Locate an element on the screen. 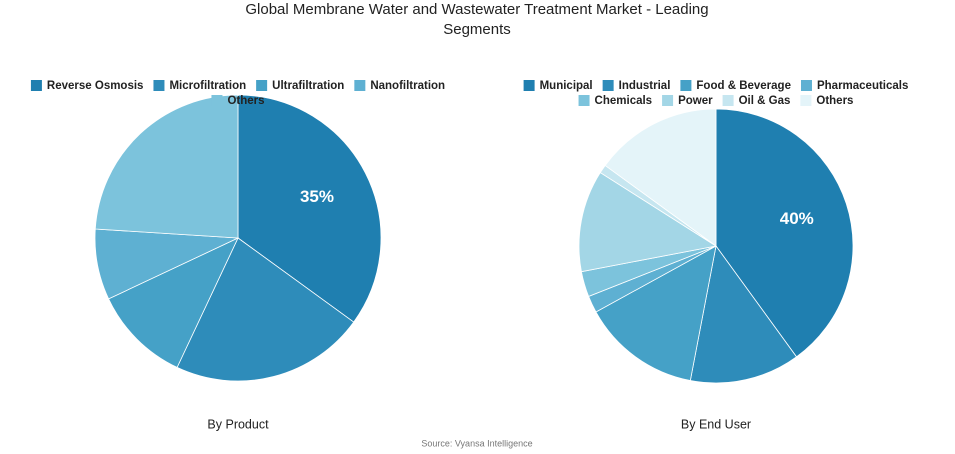 This screenshot has width=955, height=454. legend-label: Pharmaceuticals is located at coordinates (862, 86).